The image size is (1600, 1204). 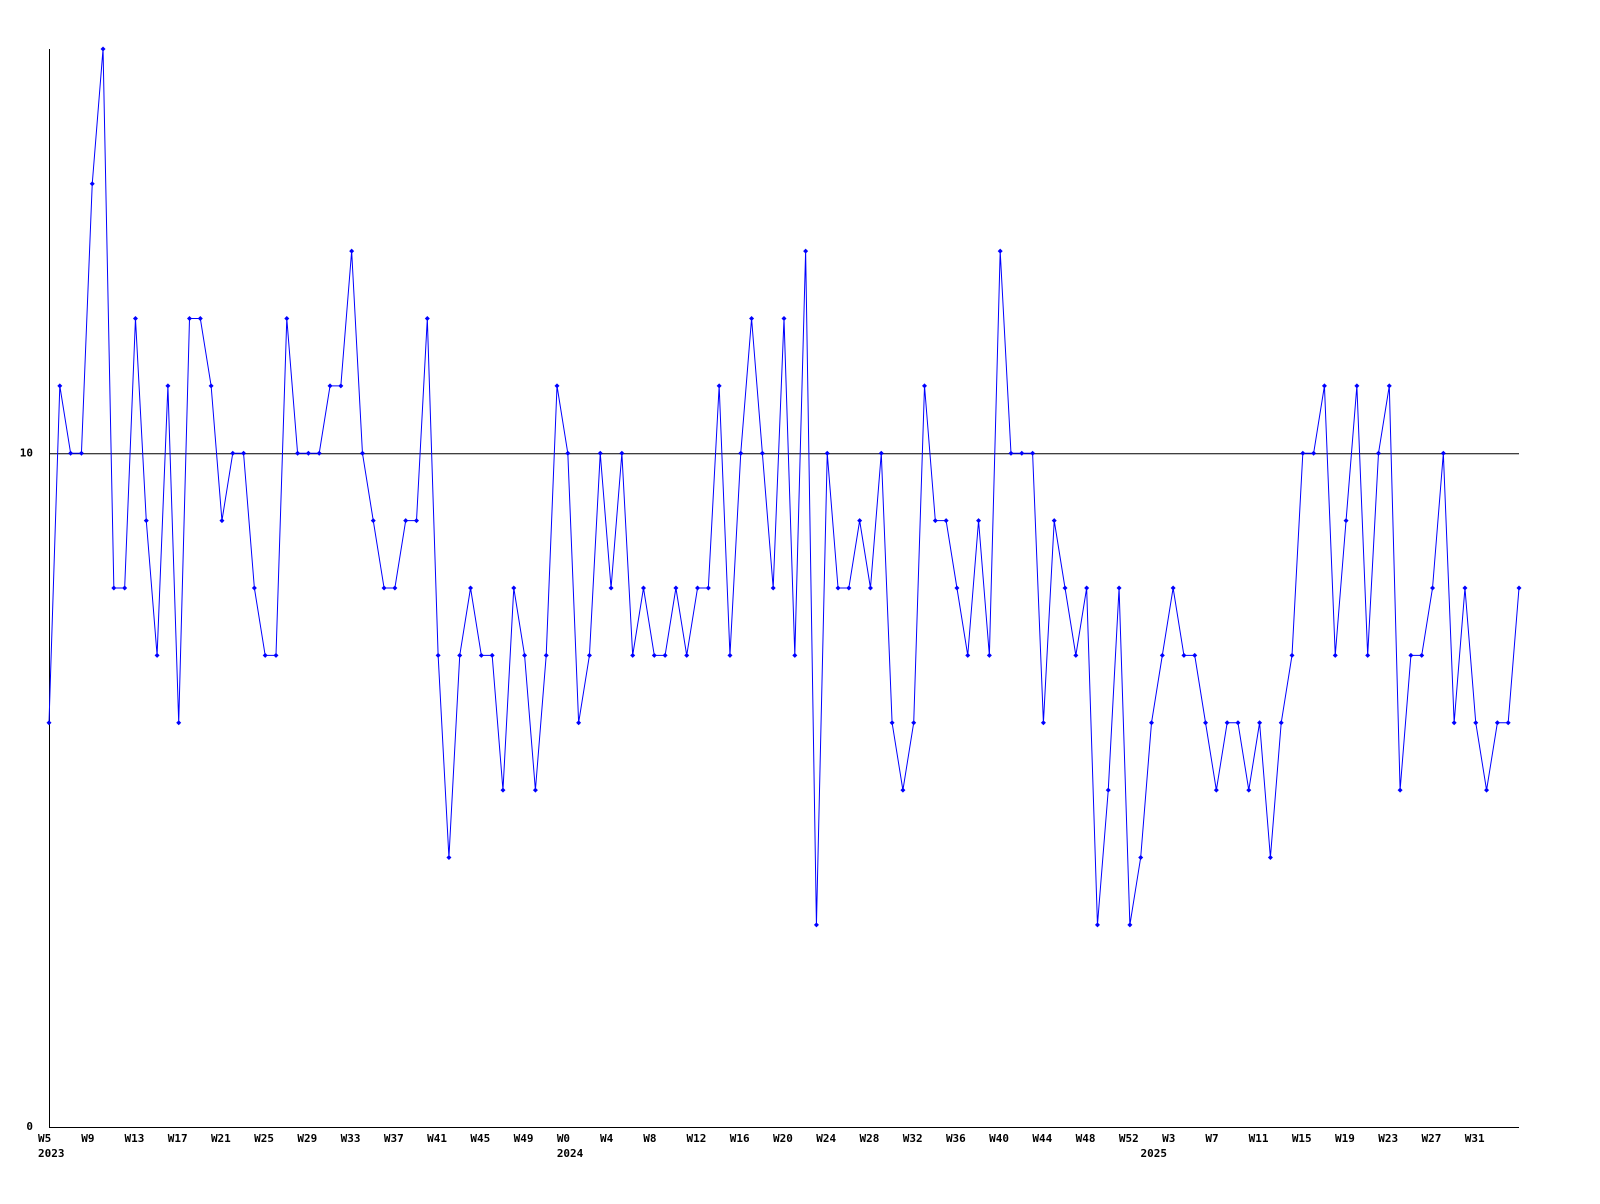 I want to click on x-tick-label: W5, so click(x=44, y=1138).